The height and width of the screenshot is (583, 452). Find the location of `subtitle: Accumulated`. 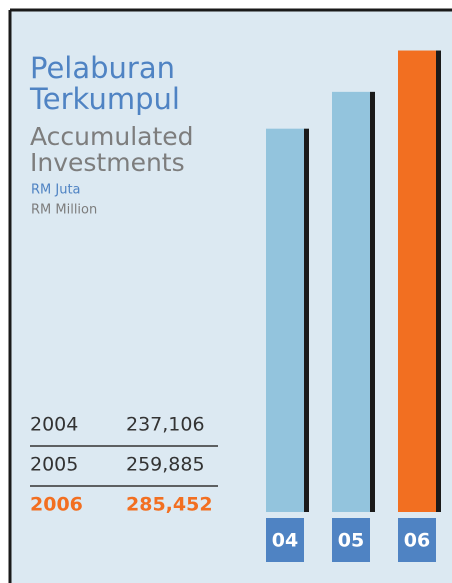

subtitle: Accumulated is located at coordinates (112, 136).